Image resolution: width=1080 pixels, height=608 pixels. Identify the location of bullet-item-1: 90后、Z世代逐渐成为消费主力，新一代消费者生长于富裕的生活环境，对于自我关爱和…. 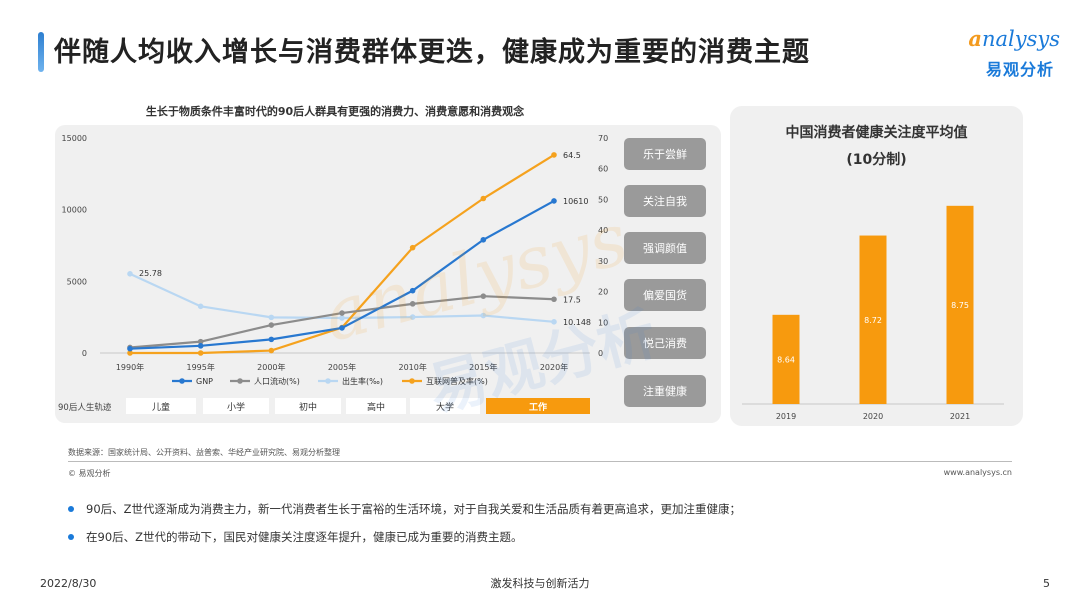
(404, 509).